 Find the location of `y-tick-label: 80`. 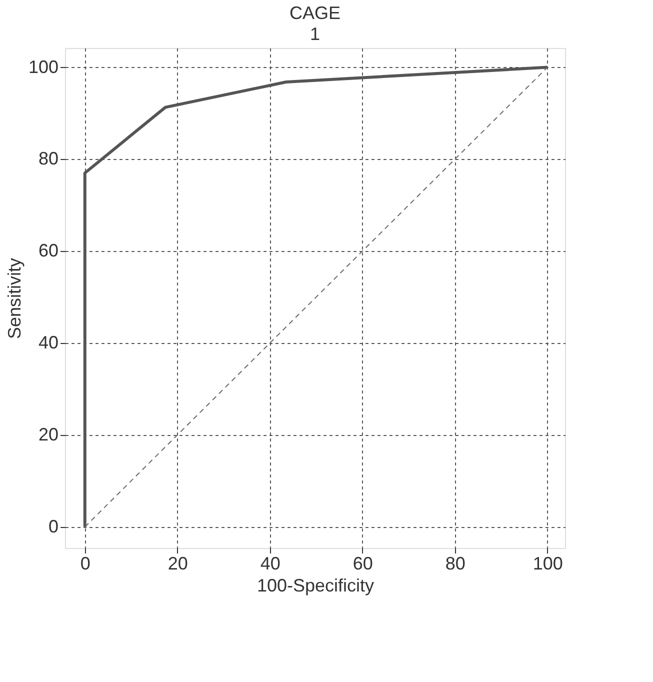

y-tick-label: 80 is located at coordinates (48, 158).